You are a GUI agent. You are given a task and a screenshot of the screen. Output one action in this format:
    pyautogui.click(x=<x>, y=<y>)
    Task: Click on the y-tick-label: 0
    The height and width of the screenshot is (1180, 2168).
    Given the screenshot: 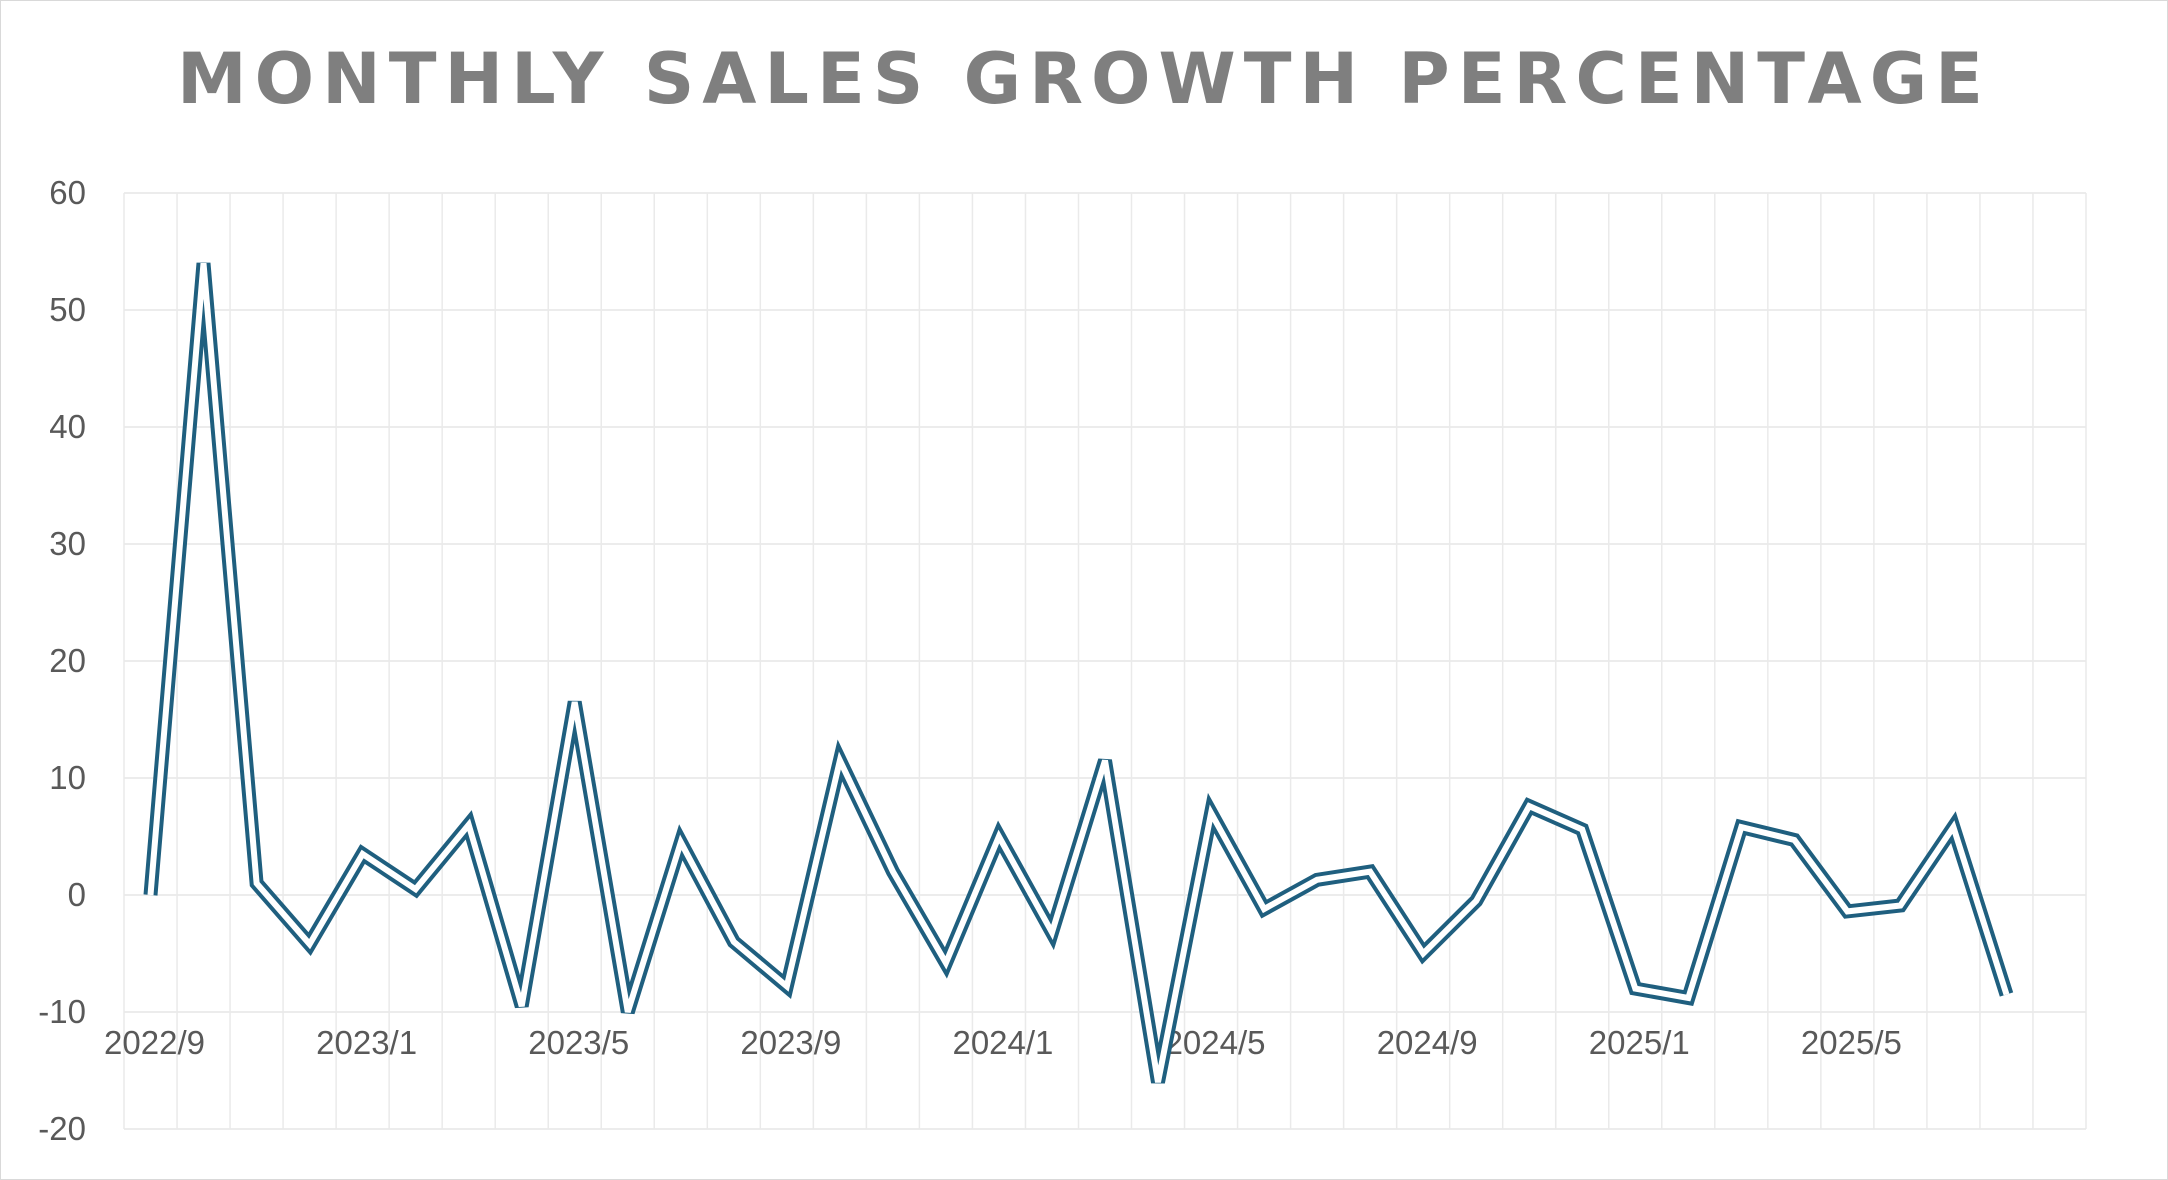 What is the action you would take?
    pyautogui.click(x=77, y=894)
    